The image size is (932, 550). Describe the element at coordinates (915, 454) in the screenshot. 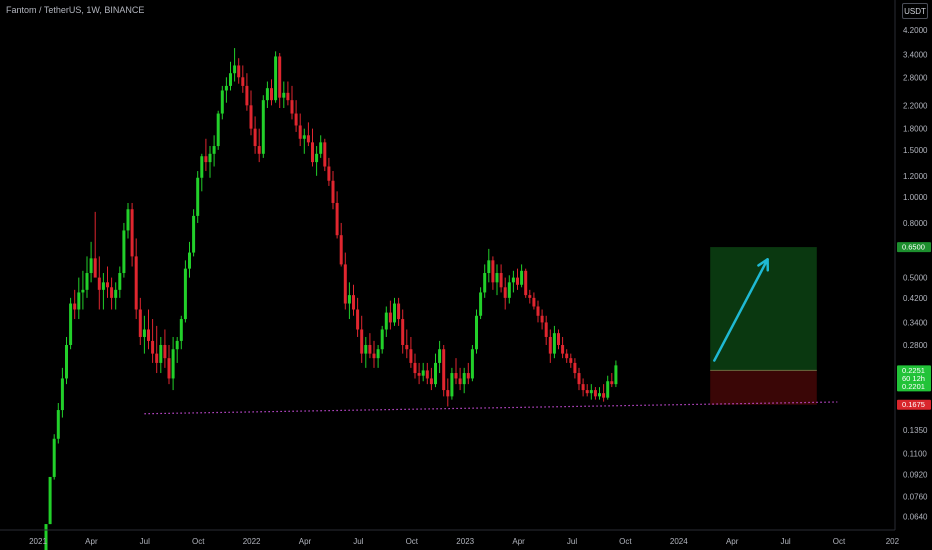

I see `y-tick-label: 0.1100` at that location.